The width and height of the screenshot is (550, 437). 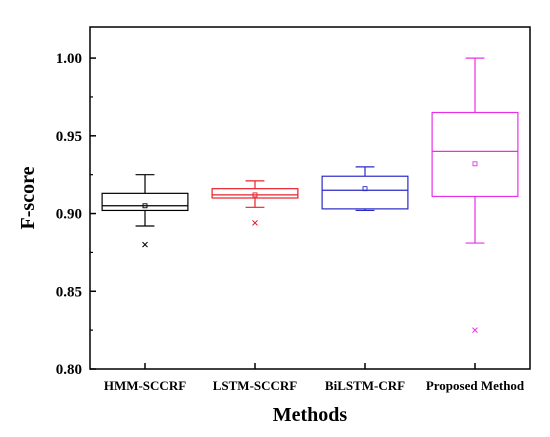 What do you see at coordinates (69, 292) in the screenshot?
I see `y-tick-label: 0.85` at bounding box center [69, 292].